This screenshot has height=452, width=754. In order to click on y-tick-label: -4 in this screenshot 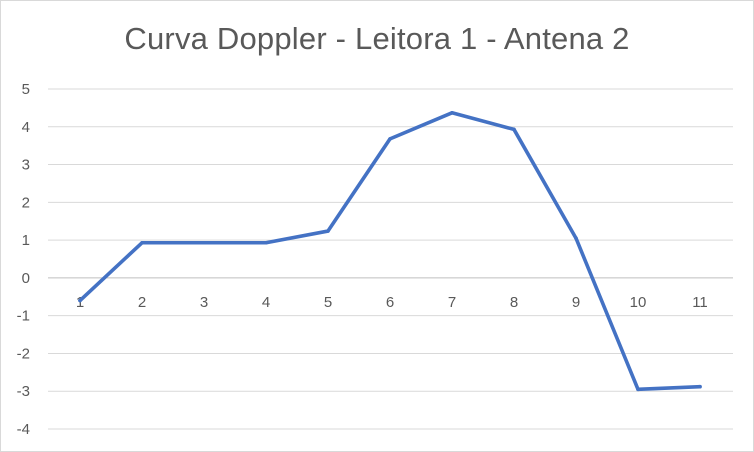, I will do `click(23, 429)`.